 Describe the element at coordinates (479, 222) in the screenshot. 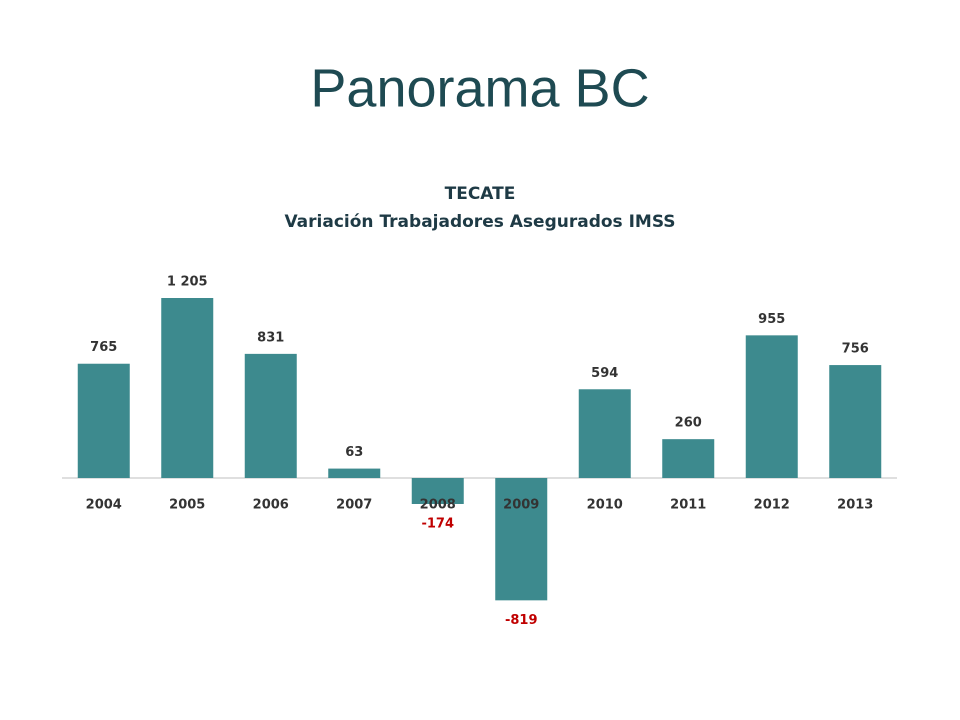

I see `chart-subtitle: Variación Trabajadores Asegurados IMSS` at that location.